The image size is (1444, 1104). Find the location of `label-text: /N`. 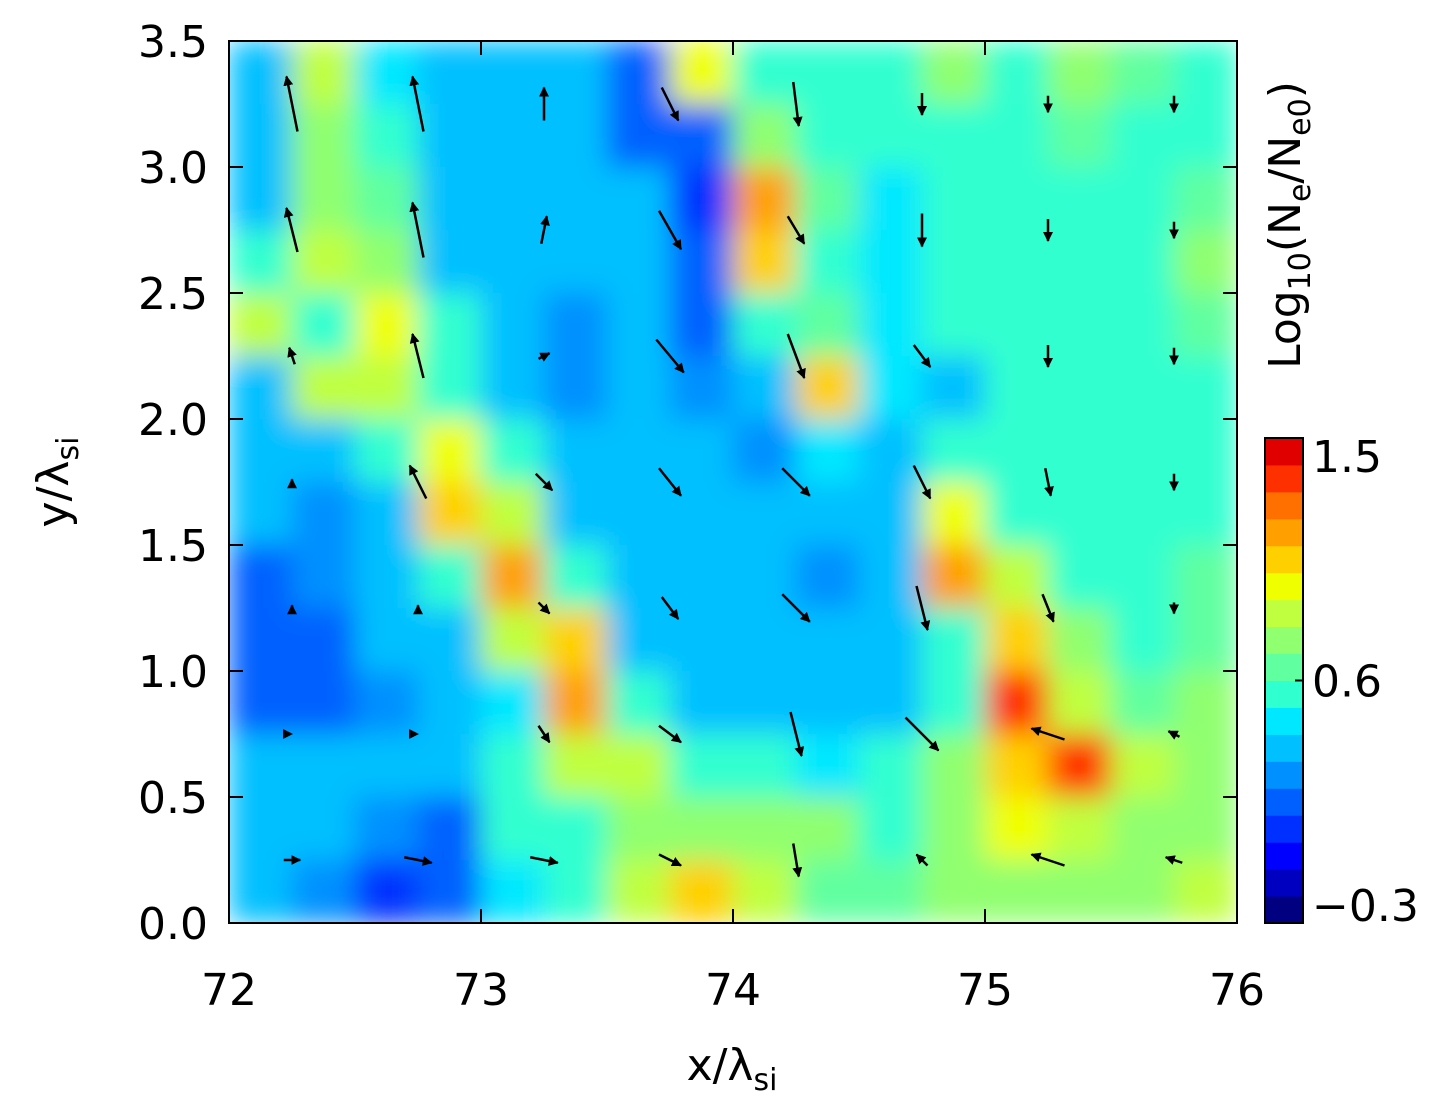

label-text: /N is located at coordinates (1285, 160).